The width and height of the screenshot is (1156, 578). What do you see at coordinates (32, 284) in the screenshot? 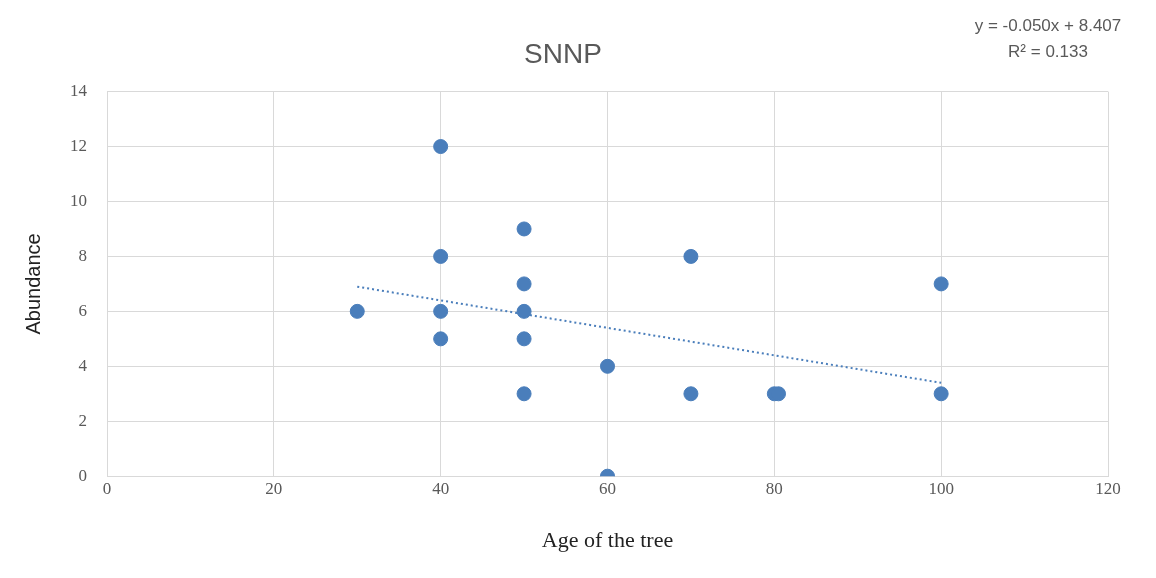
I see `y-axis-title: Abundance` at bounding box center [32, 284].